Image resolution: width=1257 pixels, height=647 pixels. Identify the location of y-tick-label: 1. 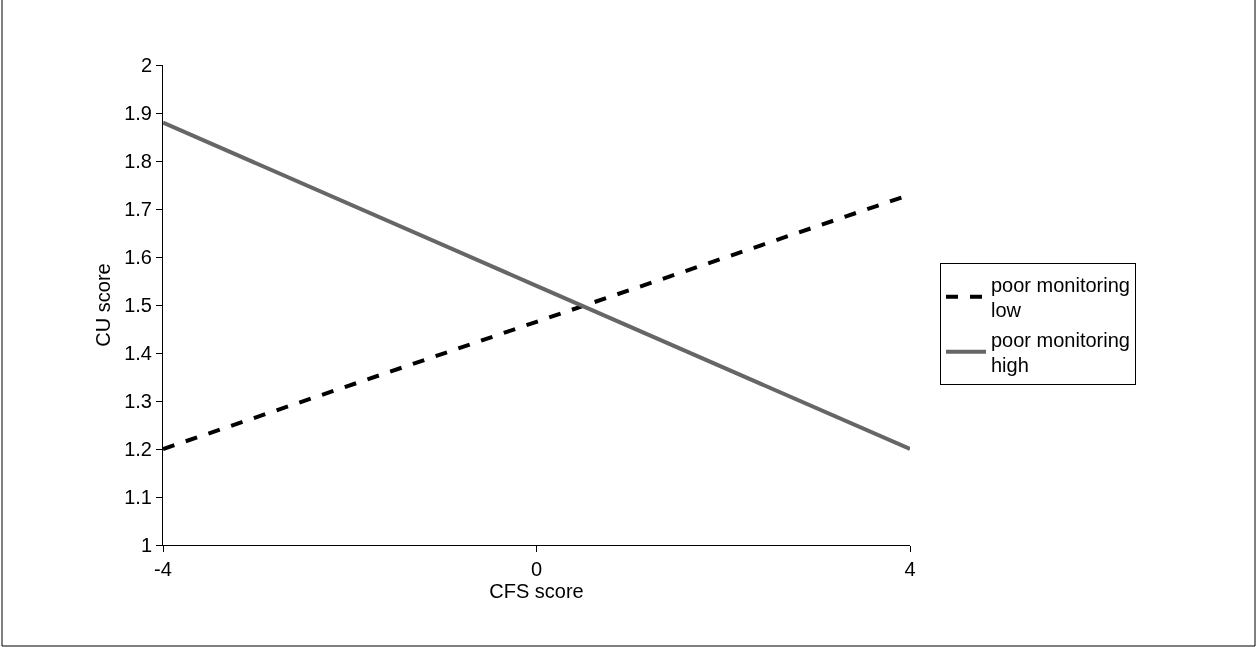
(146, 545).